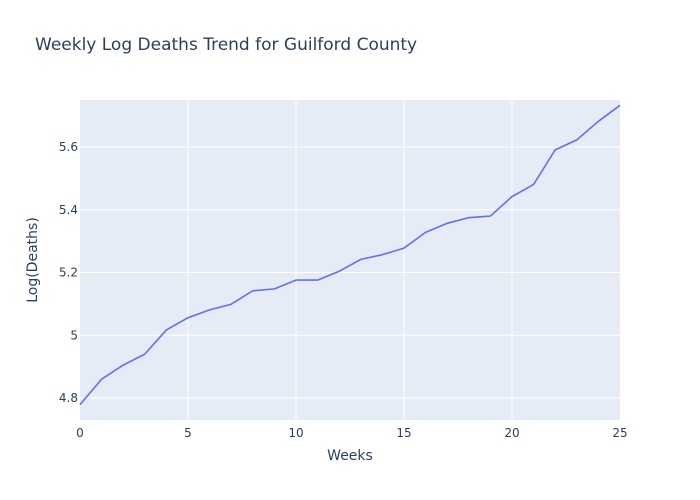 The width and height of the screenshot is (700, 500). Describe the element at coordinates (68, 210) in the screenshot. I see `y-tick-label: 5.4` at that location.